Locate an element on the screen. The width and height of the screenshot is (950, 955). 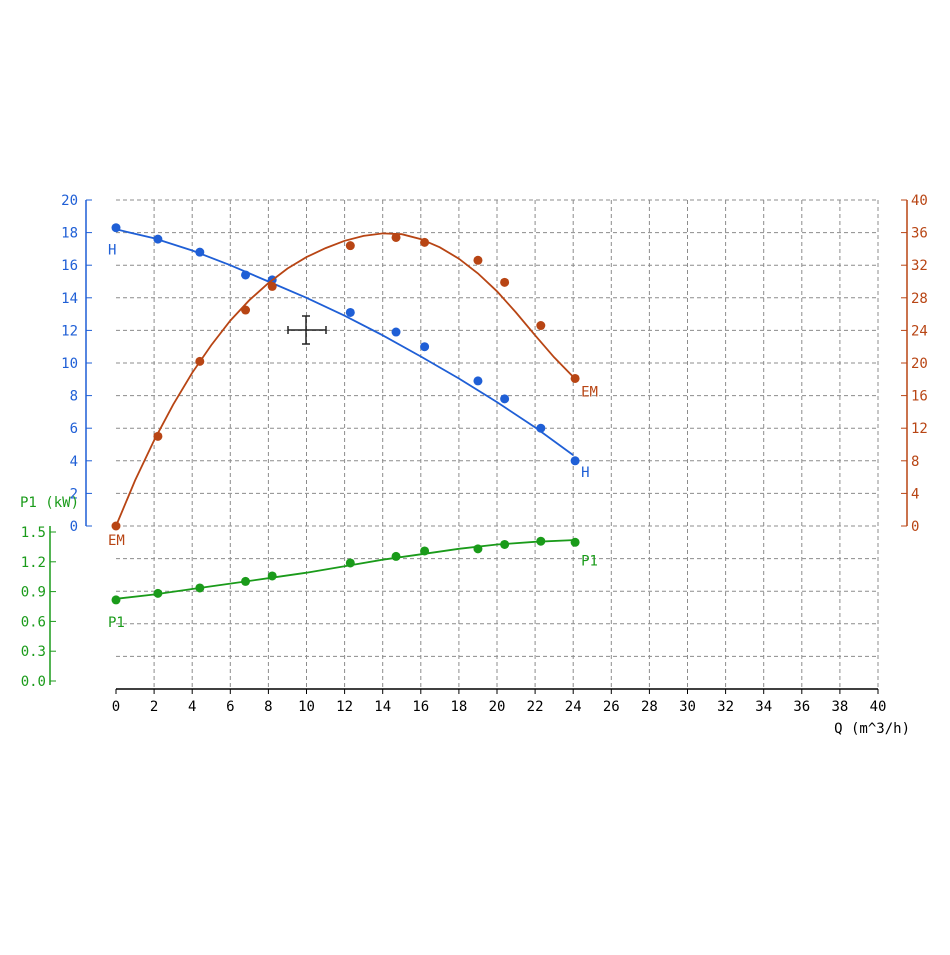
x-tick-label: 2 is located at coordinates (154, 707).